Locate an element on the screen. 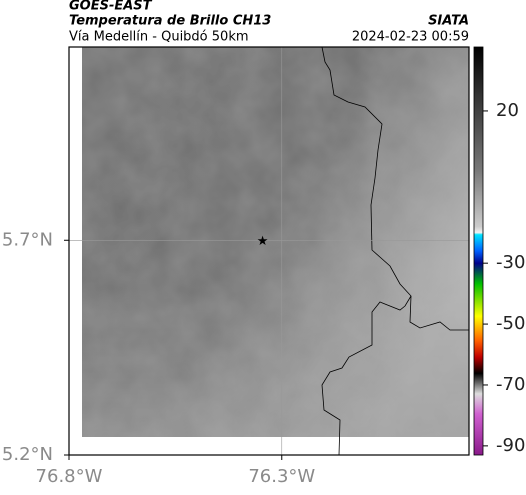 Image resolution: width=526 pixels, height=495 pixels. colorbar is located at coordinates (478, 251).